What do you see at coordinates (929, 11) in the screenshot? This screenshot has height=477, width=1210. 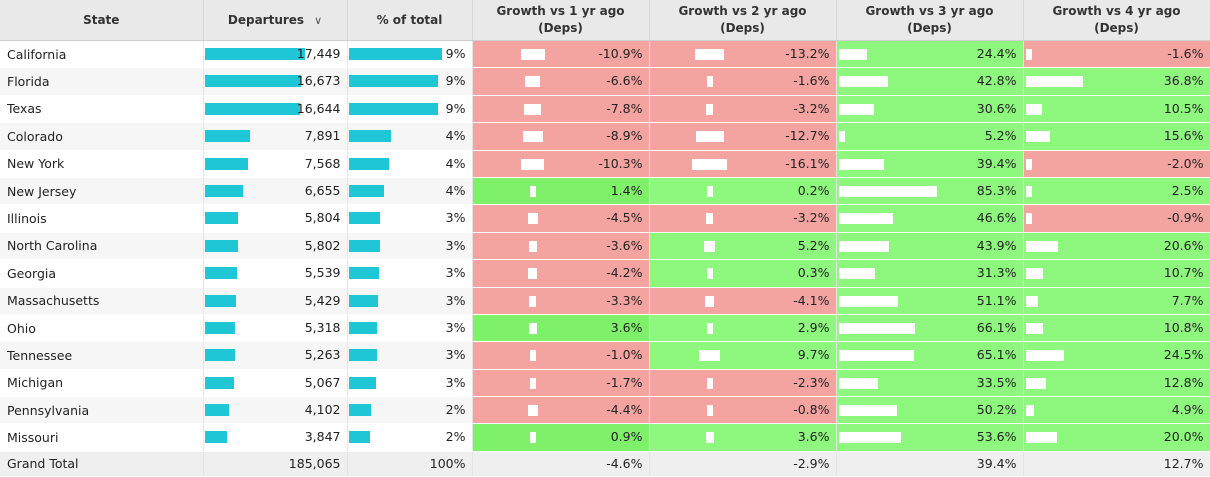 I see `growth-3yr-title: Growth vs 3 yr ago` at bounding box center [929, 11].